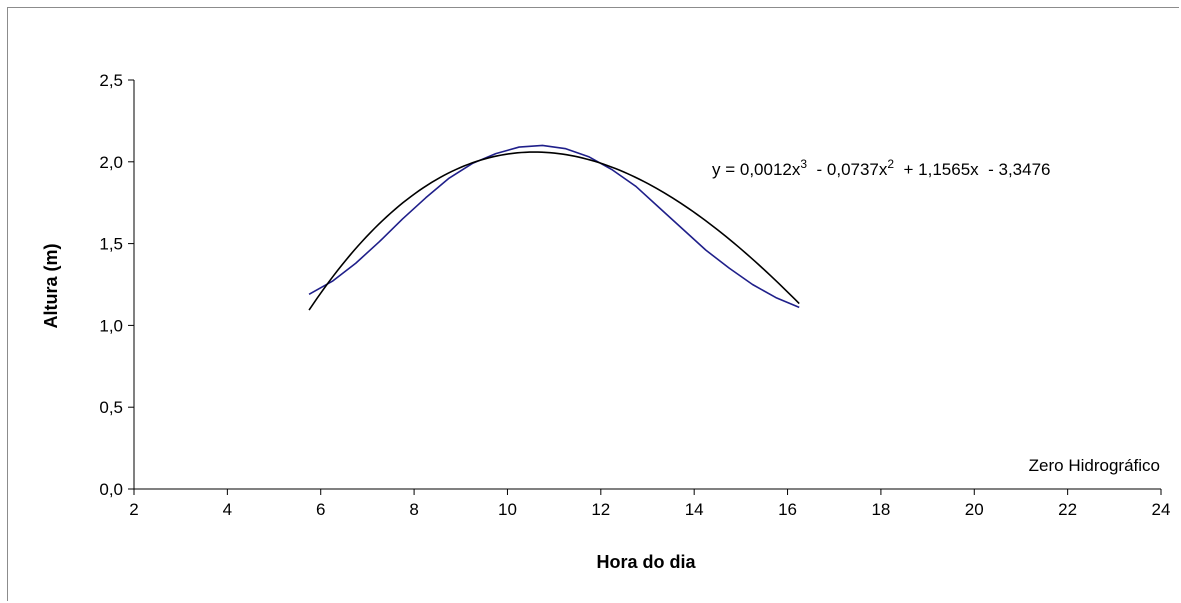 This screenshot has width=1181, height=603. I want to click on y-tick-label: 1,5, so click(111, 244).